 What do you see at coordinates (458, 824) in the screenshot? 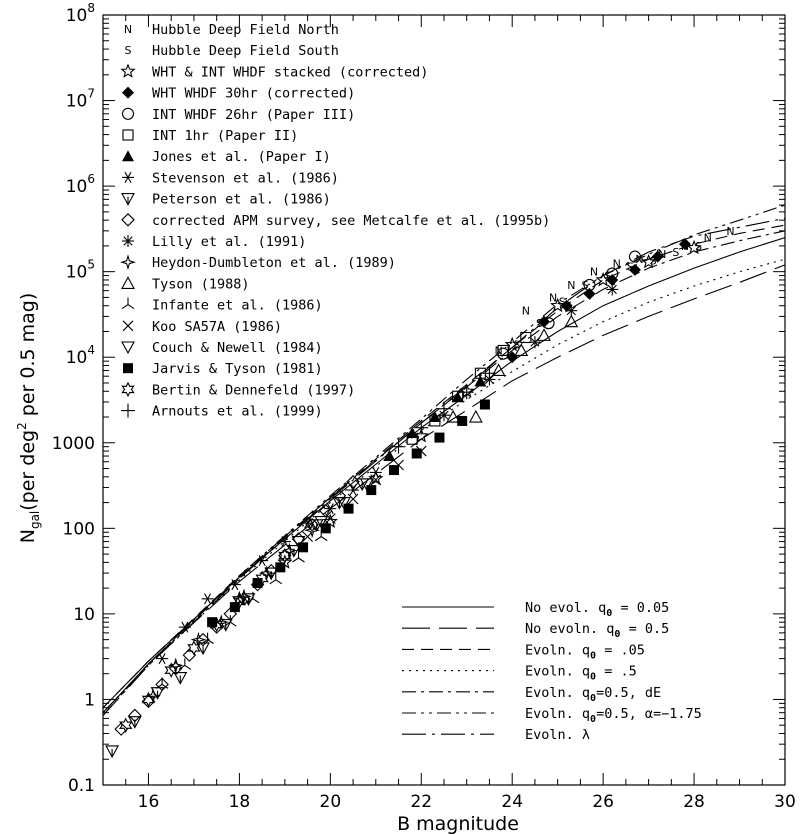
I see `x-axis-title: B magnitude` at bounding box center [458, 824].